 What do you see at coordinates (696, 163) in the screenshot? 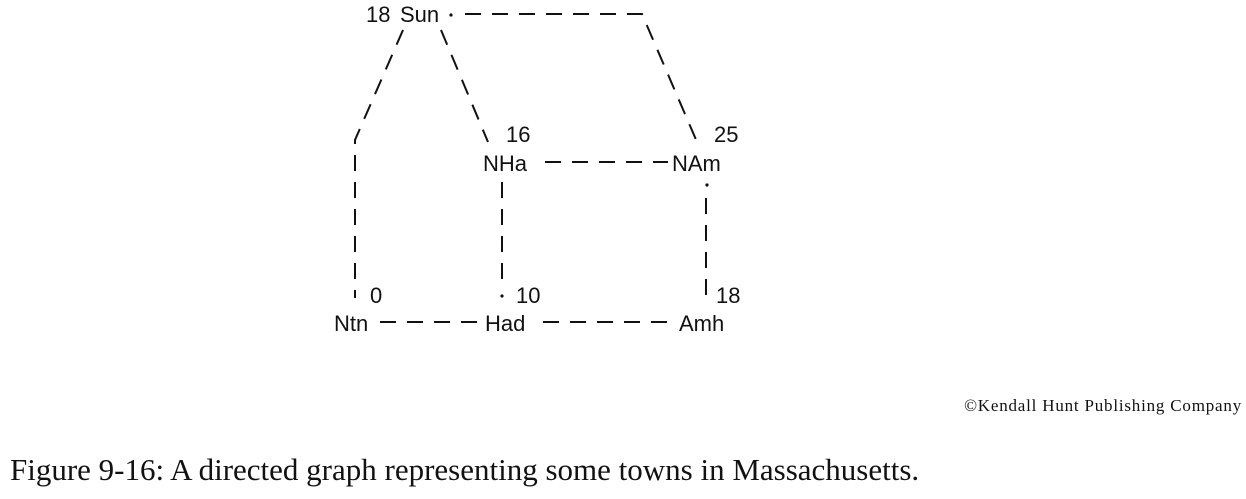
I see `node-label-nam: NAm` at bounding box center [696, 163].